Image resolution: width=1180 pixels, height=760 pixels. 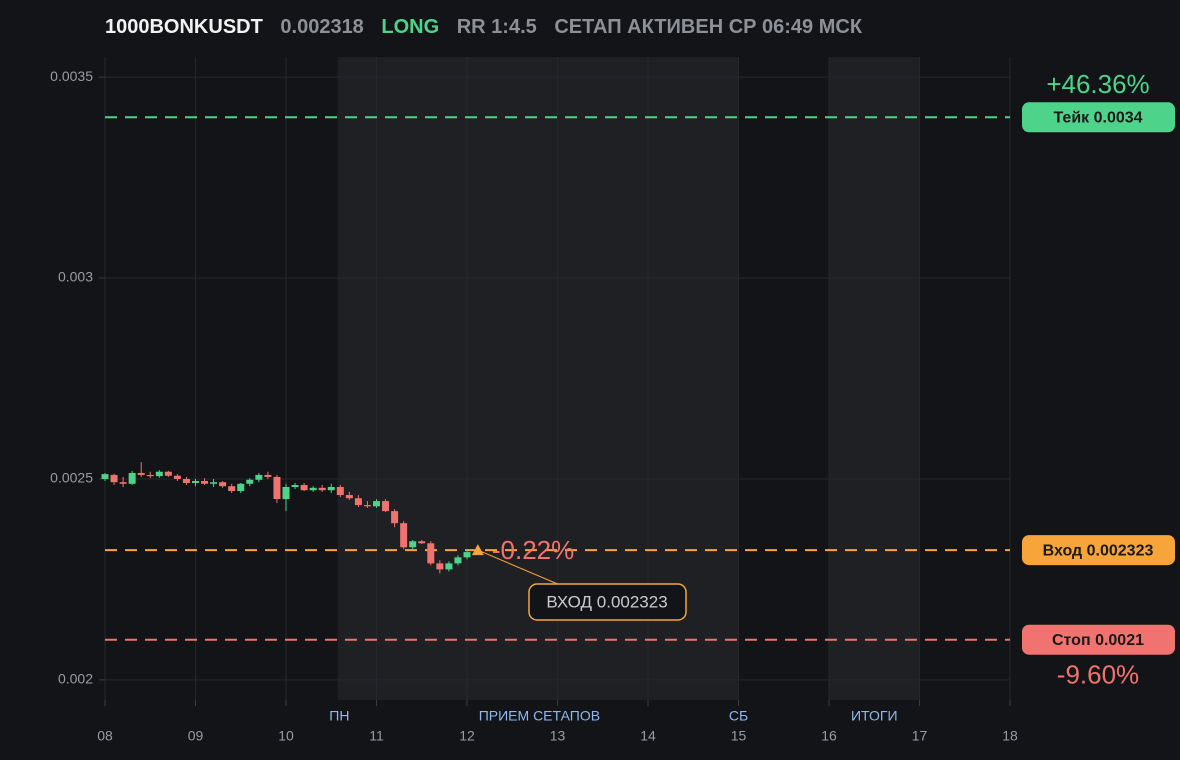 I want to click on level-change: -9.60%, so click(x=1098, y=675).